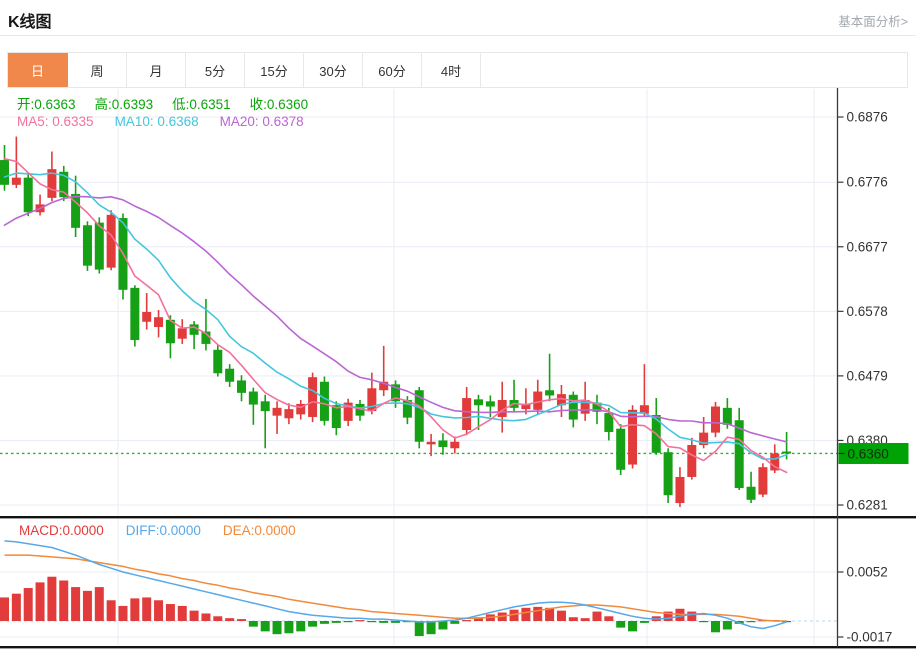 Image resolution: width=916 pixels, height=649 pixels. What do you see at coordinates (97, 70) in the screenshot?
I see `tab-week: 周` at bounding box center [97, 70].